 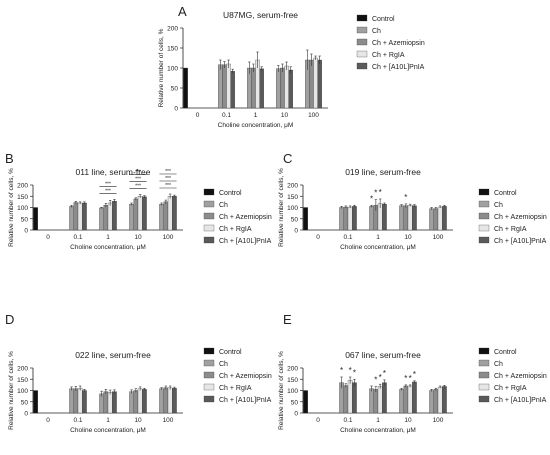 I want to click on x-tick-label: 10, so click(x=285, y=115).